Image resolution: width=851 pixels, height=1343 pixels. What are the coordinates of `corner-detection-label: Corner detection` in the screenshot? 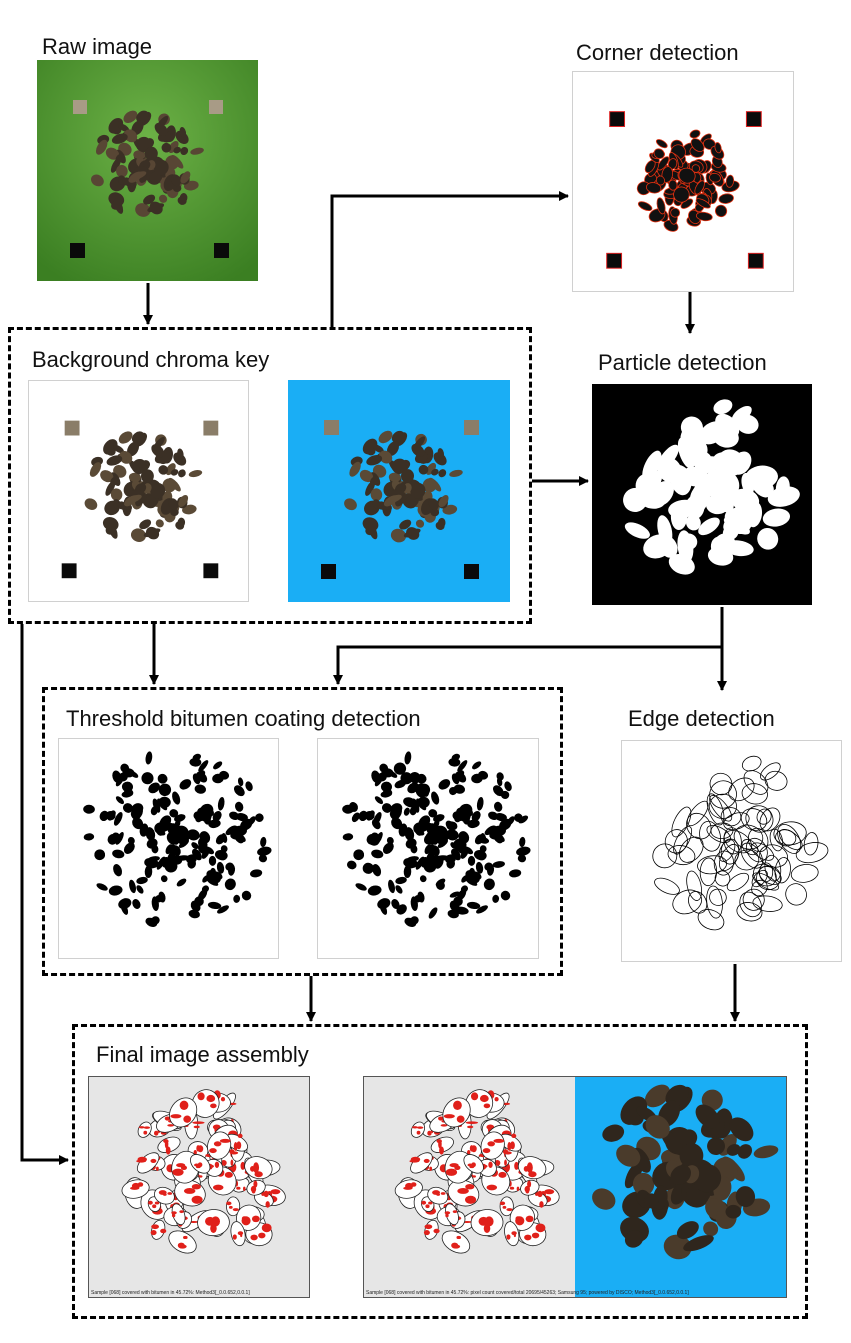 It's located at (657, 52).